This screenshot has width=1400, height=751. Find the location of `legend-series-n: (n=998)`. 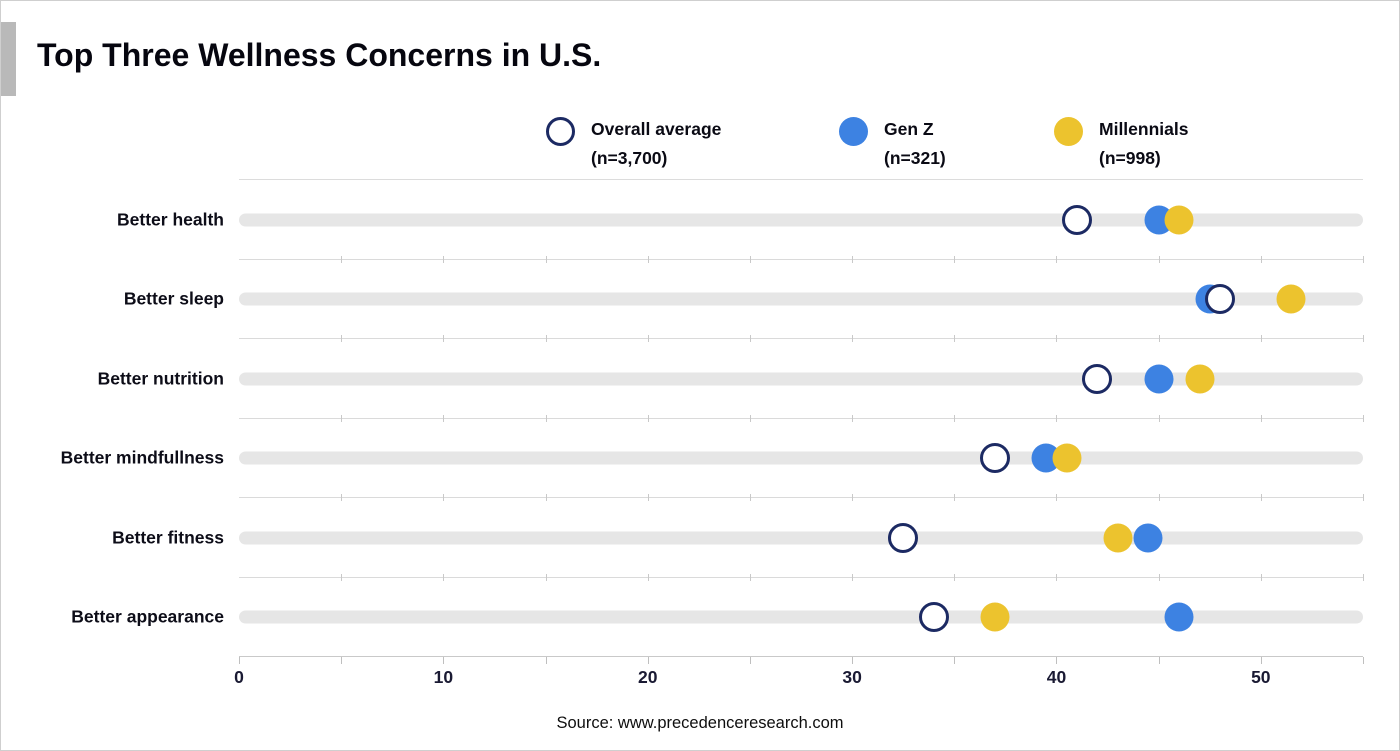

legend-series-n: (n=998) is located at coordinates (1130, 158).